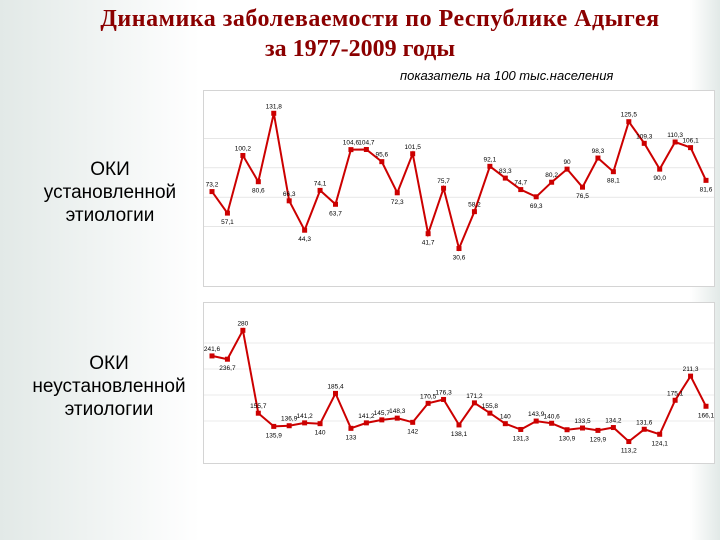  Describe the element at coordinates (242, 323) in the screenshot. I see `chart2-data-label: 280` at that location.